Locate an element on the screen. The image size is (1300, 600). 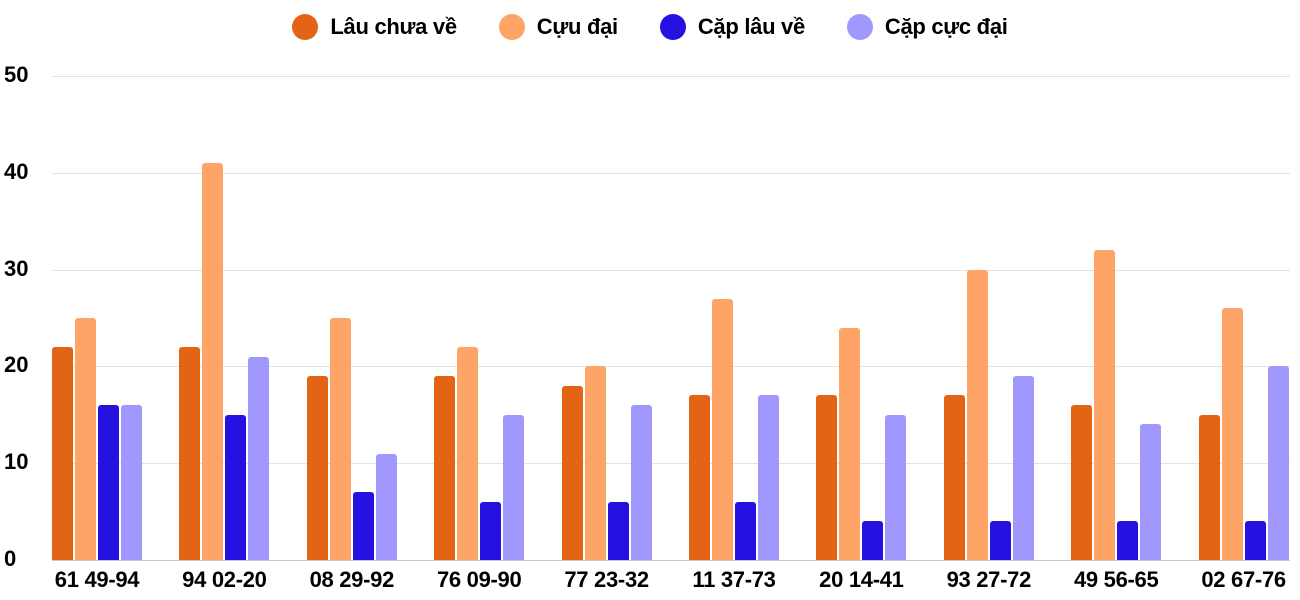
y-axis-tick-label: 20 is located at coordinates (16, 364).